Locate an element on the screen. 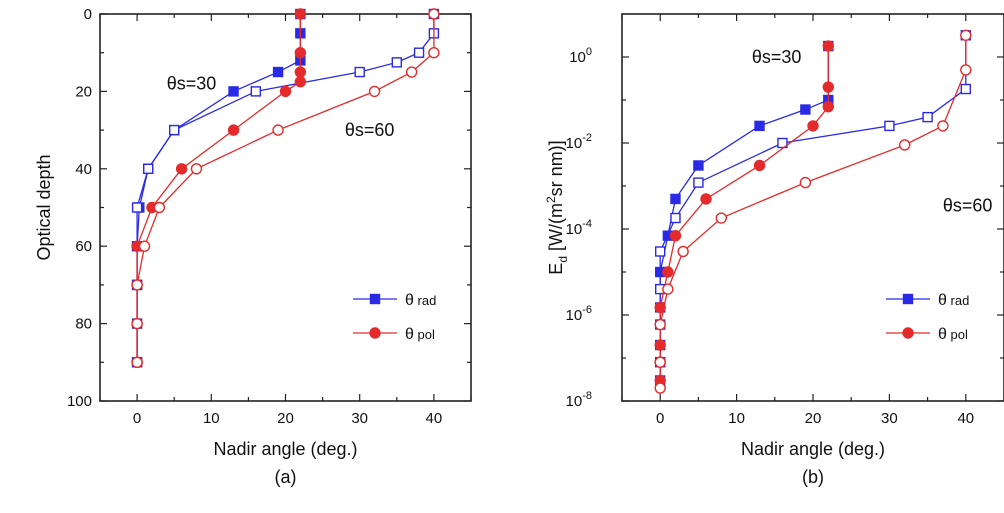 The image size is (1004, 513). x-tick-label: 30 is located at coordinates (359, 418).